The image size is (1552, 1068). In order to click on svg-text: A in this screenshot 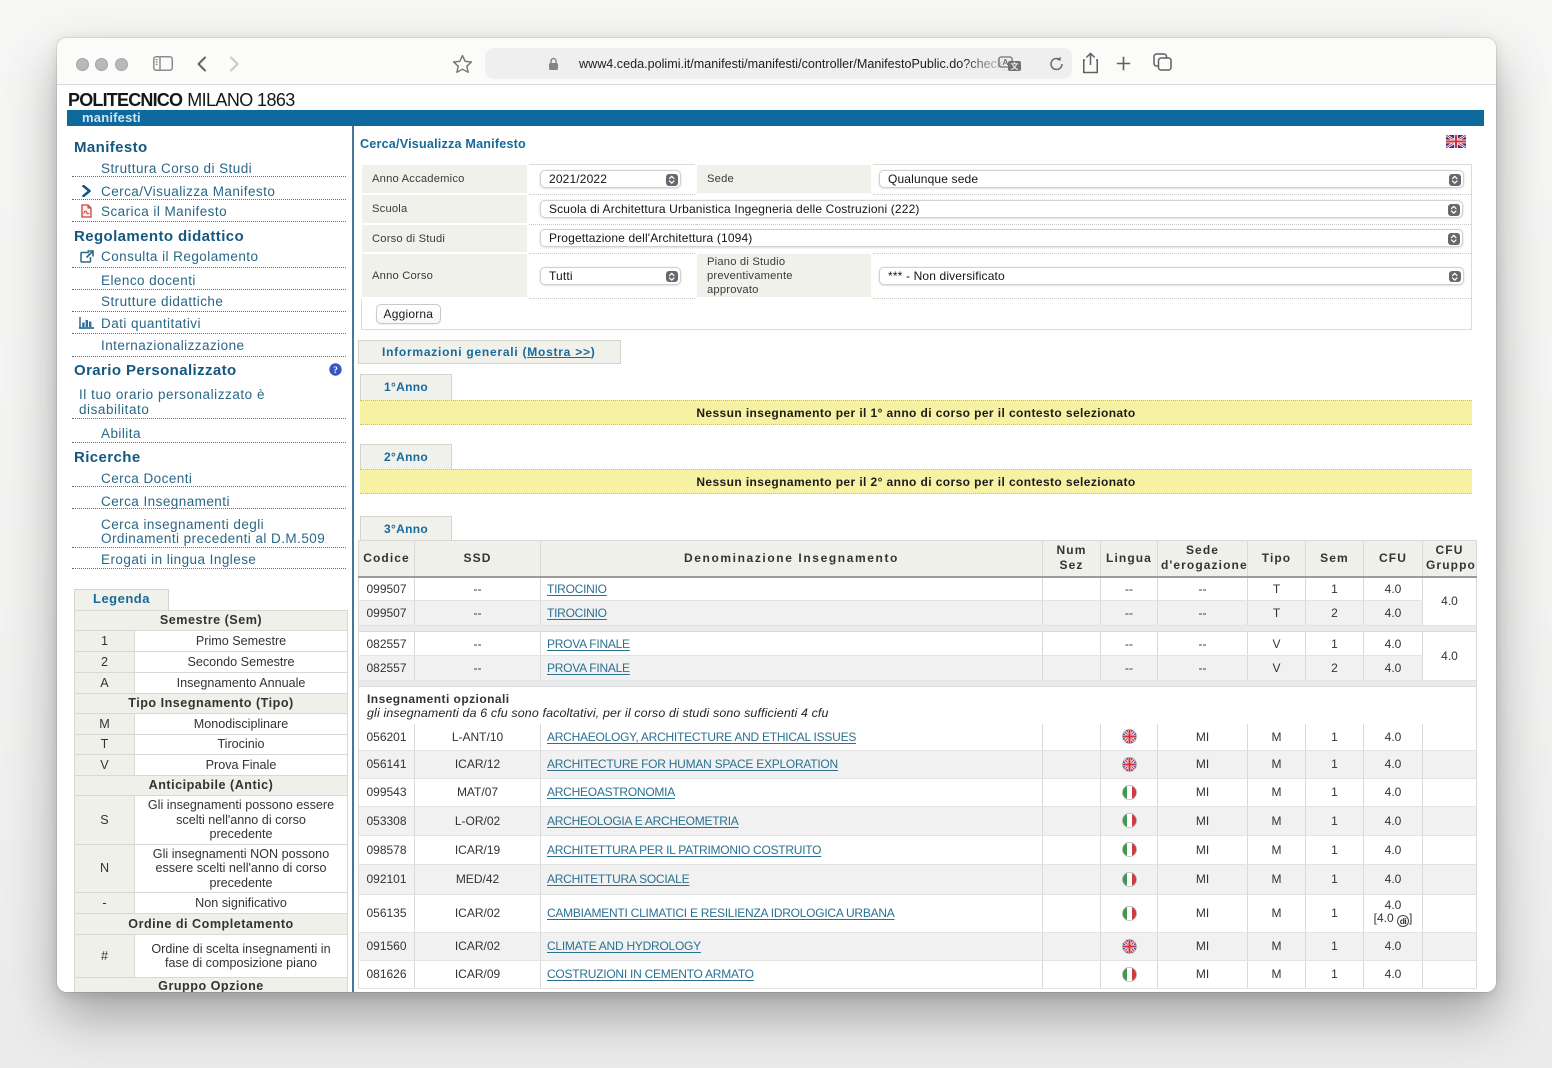, I will do `click(1005, 62)`.